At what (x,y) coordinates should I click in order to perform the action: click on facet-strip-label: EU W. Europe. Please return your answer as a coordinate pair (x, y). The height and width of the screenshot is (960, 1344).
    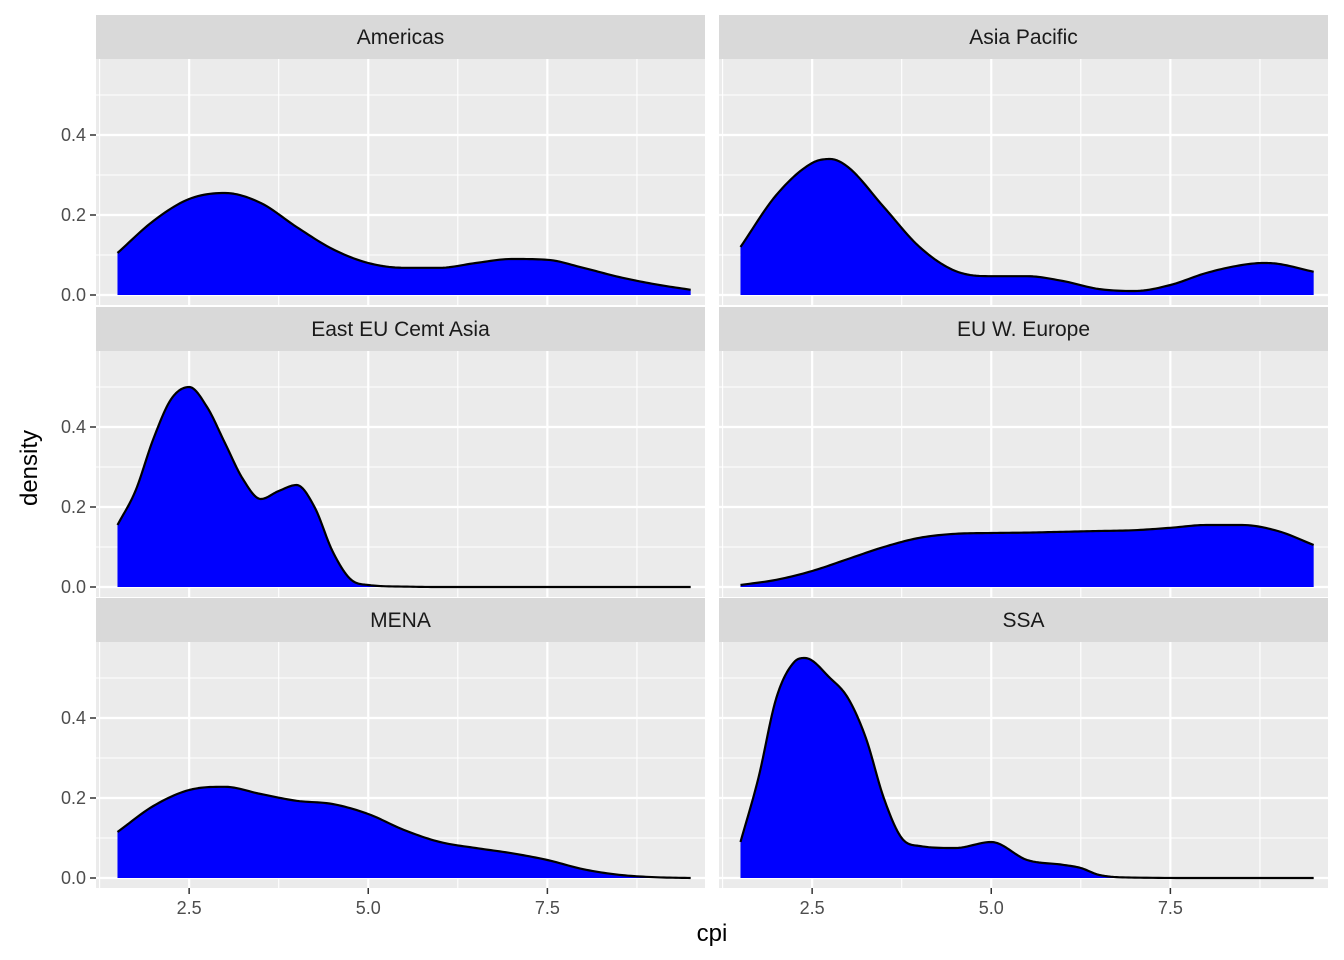
    Looking at the image, I should click on (1023, 329).